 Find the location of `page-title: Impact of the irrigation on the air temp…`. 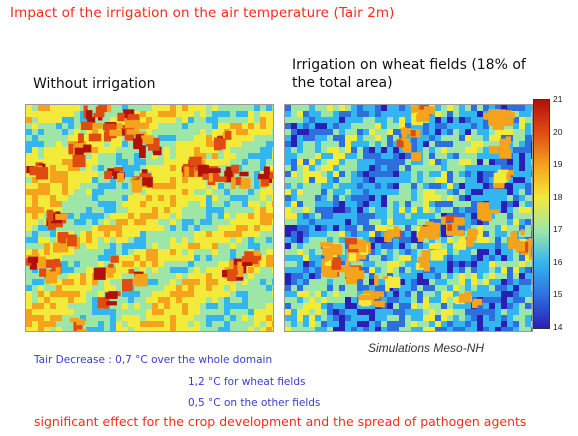

page-title: Impact of the irrigation on the air temp… is located at coordinates (202, 13).